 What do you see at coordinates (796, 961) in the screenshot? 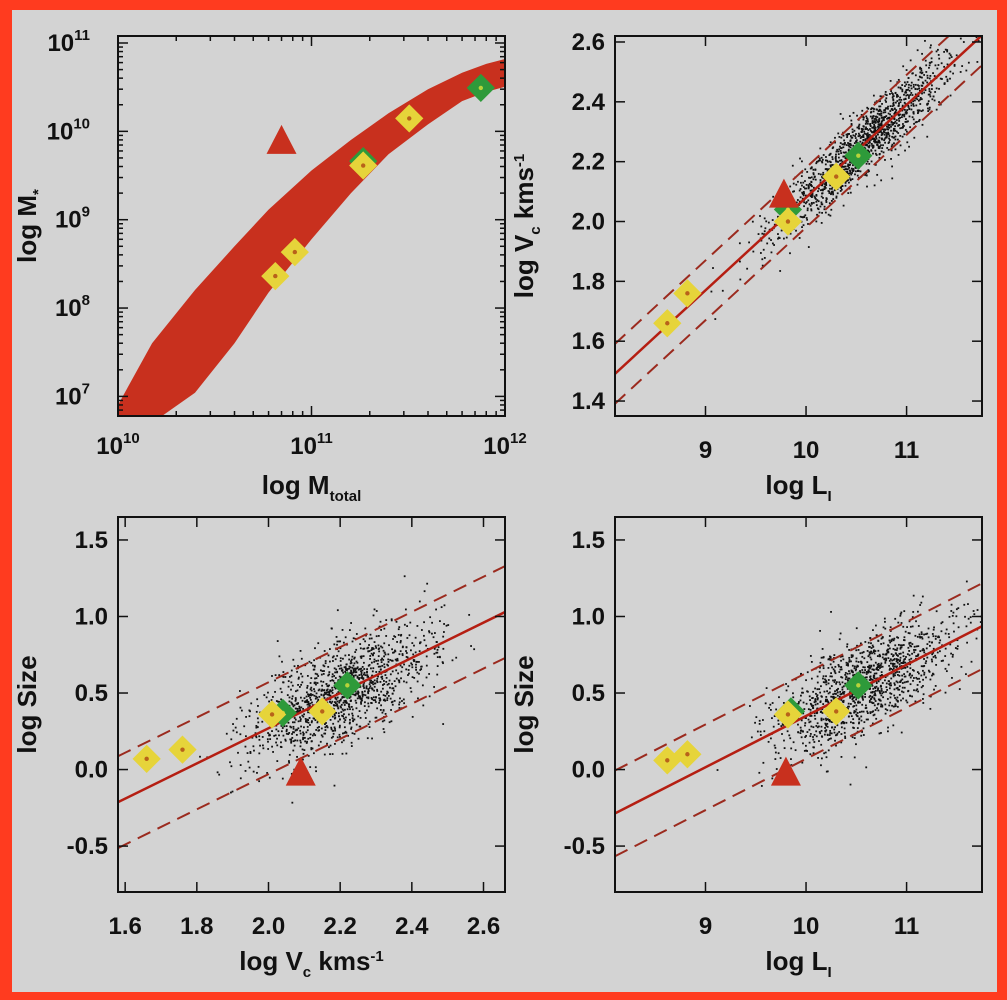
I see `x-axis-label-main: log L` at bounding box center [796, 961].